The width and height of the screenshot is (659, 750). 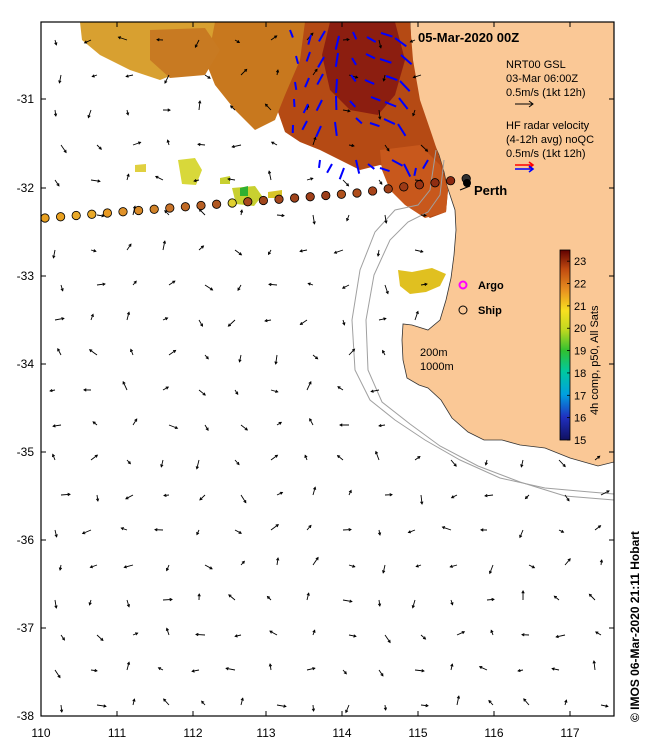 I want to click on perth-marker: Perth, so click(x=483, y=188).